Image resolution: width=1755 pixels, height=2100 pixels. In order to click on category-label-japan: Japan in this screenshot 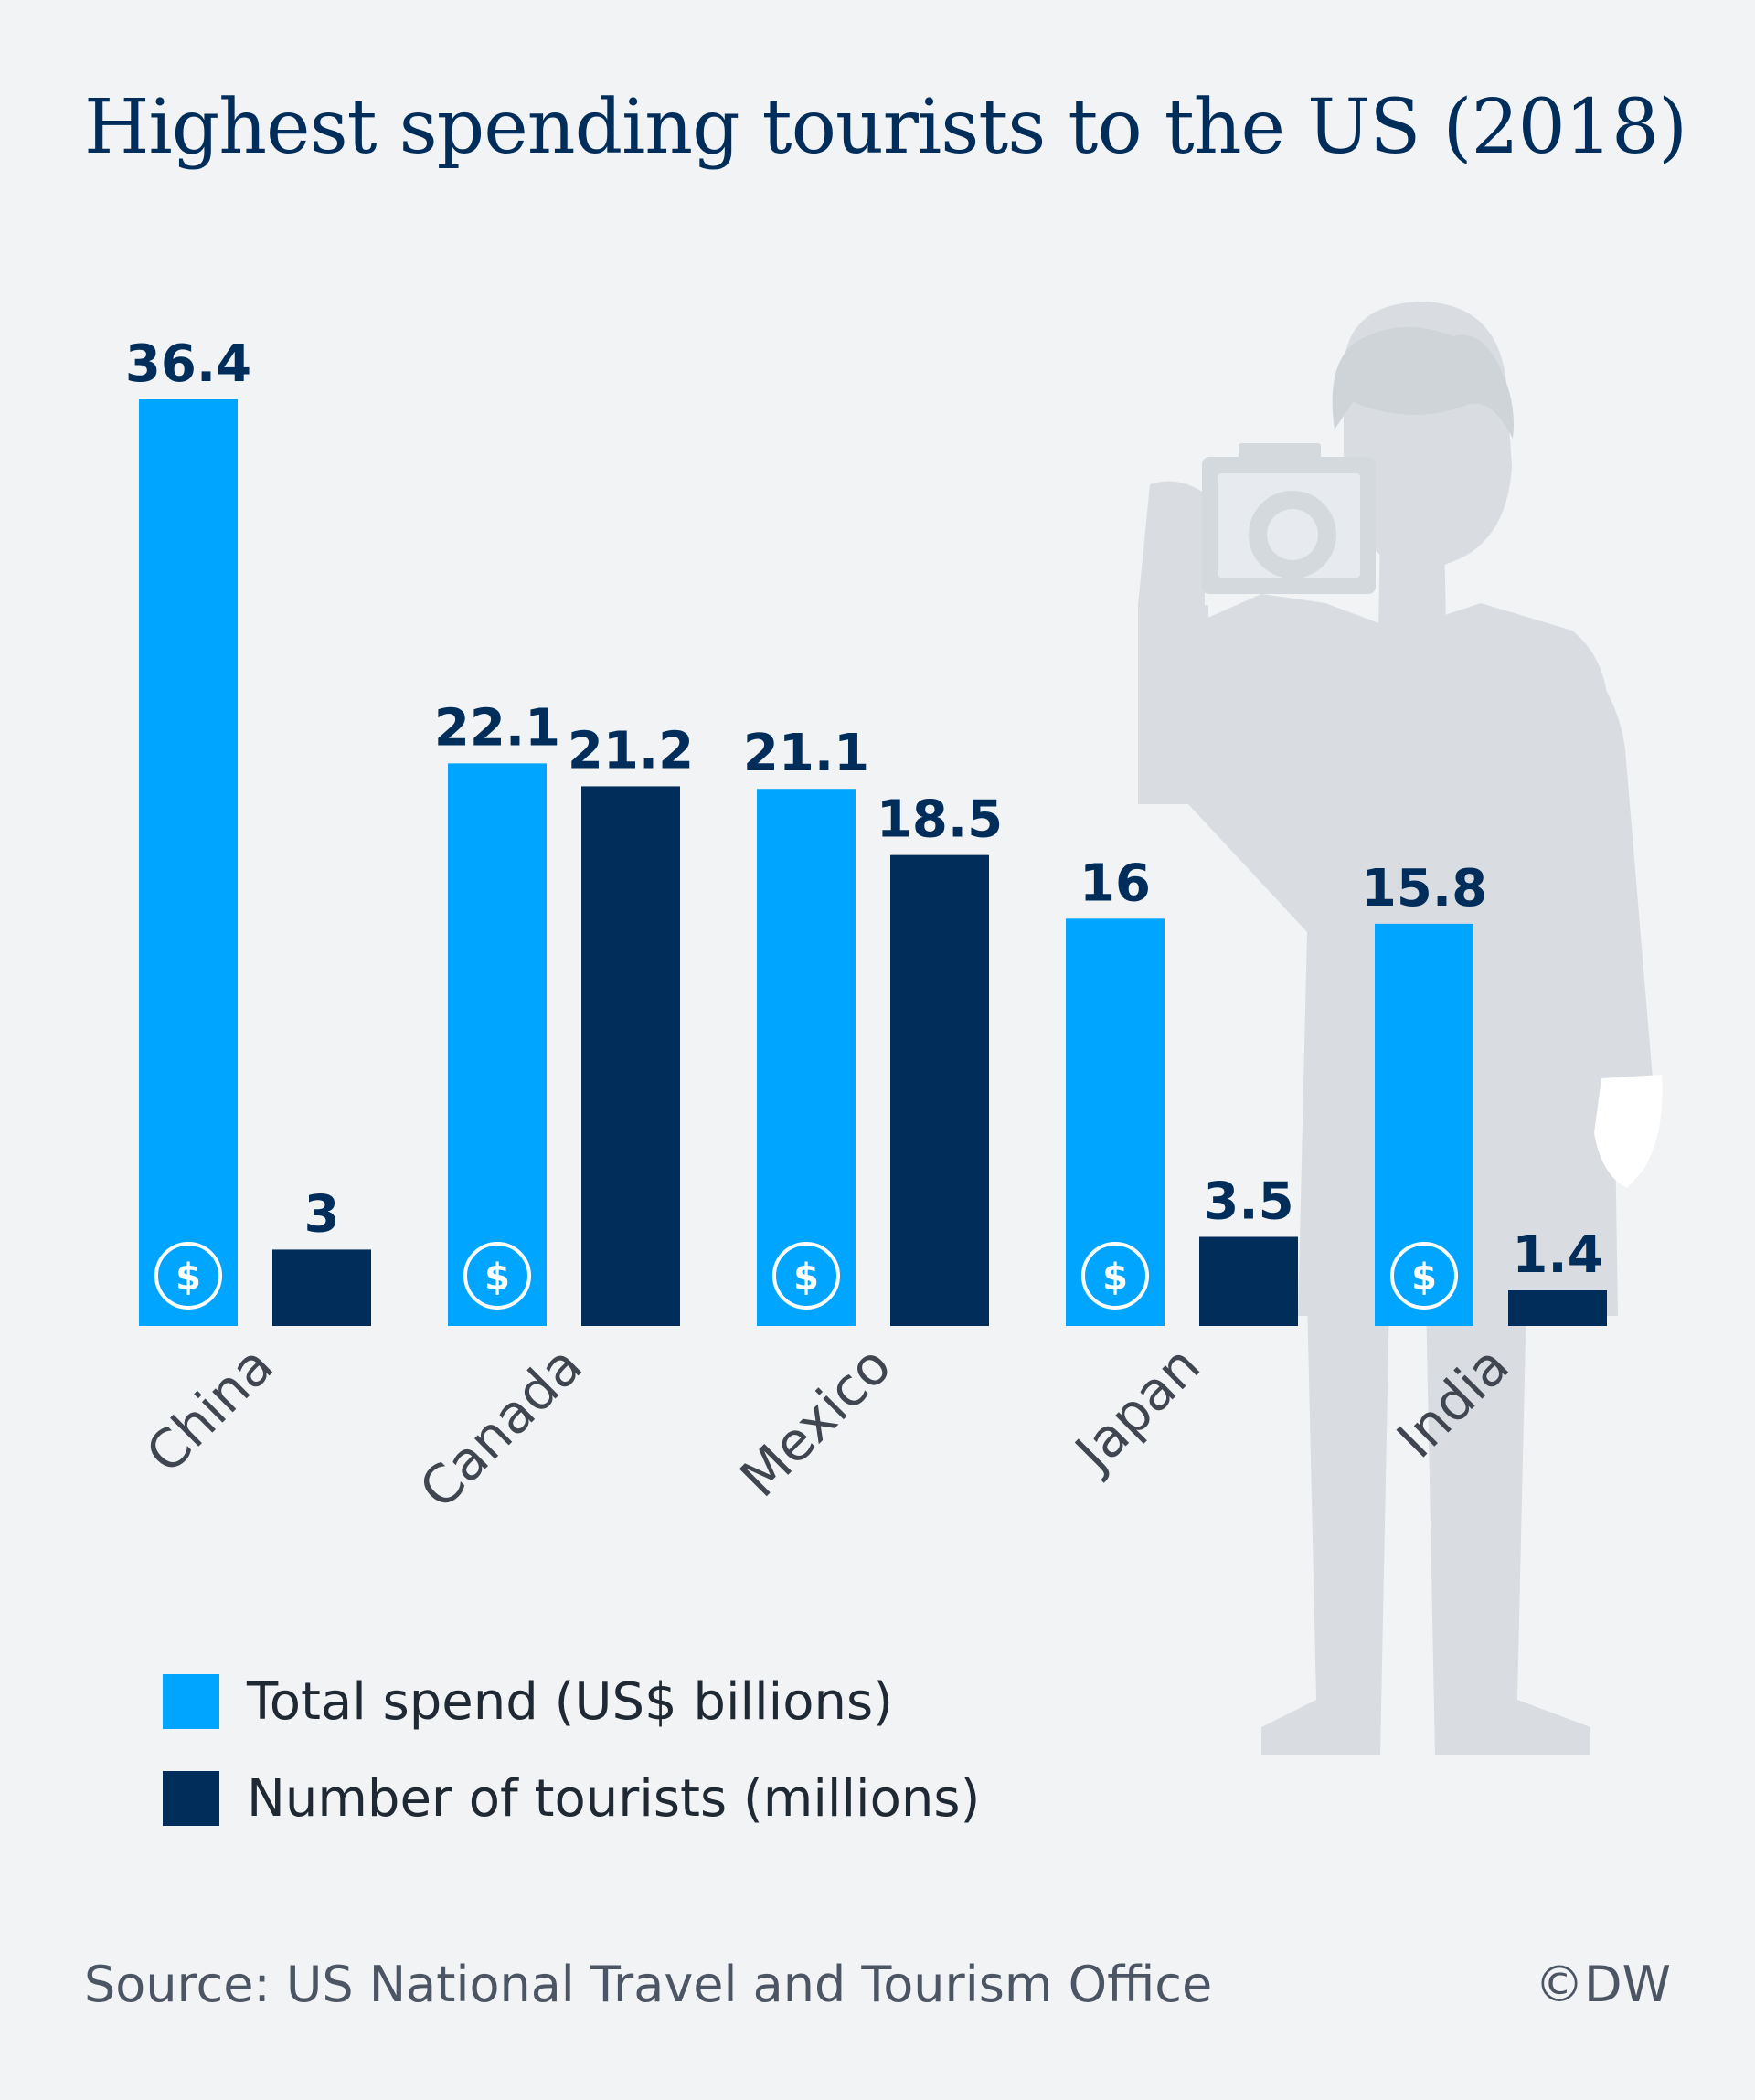, I will do `click(1137, 1409)`.